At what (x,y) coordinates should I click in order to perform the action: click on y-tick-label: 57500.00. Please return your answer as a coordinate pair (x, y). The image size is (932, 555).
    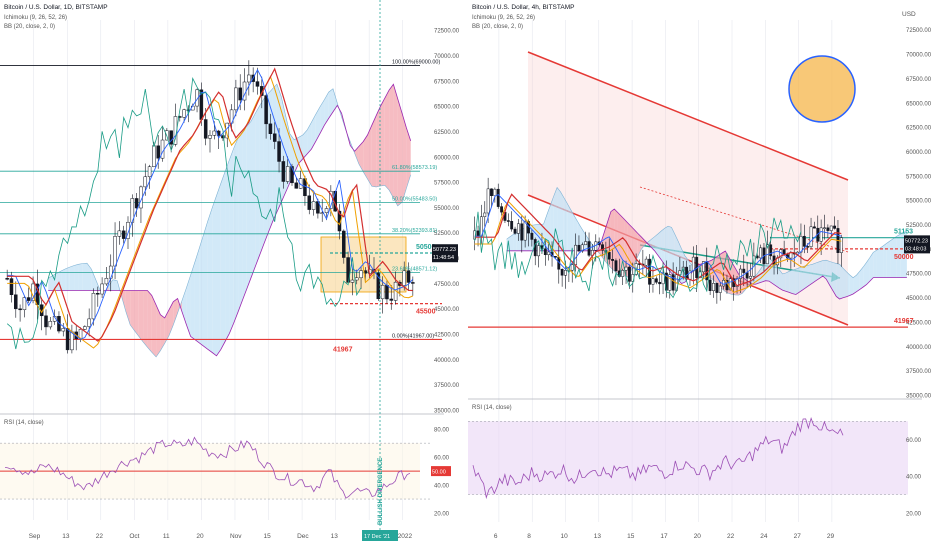
    Looking at the image, I should click on (919, 177).